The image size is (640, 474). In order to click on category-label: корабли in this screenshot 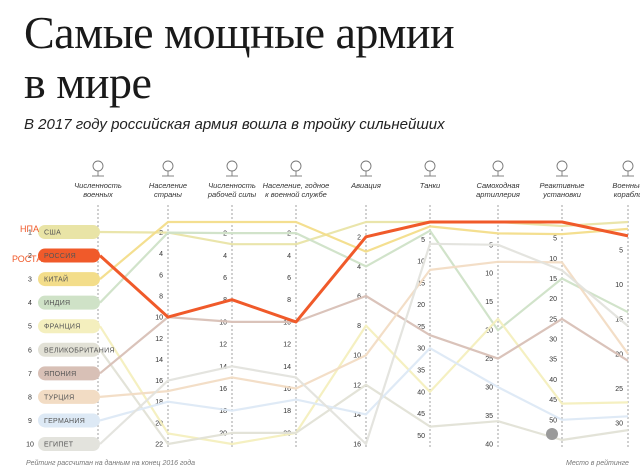, I will do `click(627, 194)`.